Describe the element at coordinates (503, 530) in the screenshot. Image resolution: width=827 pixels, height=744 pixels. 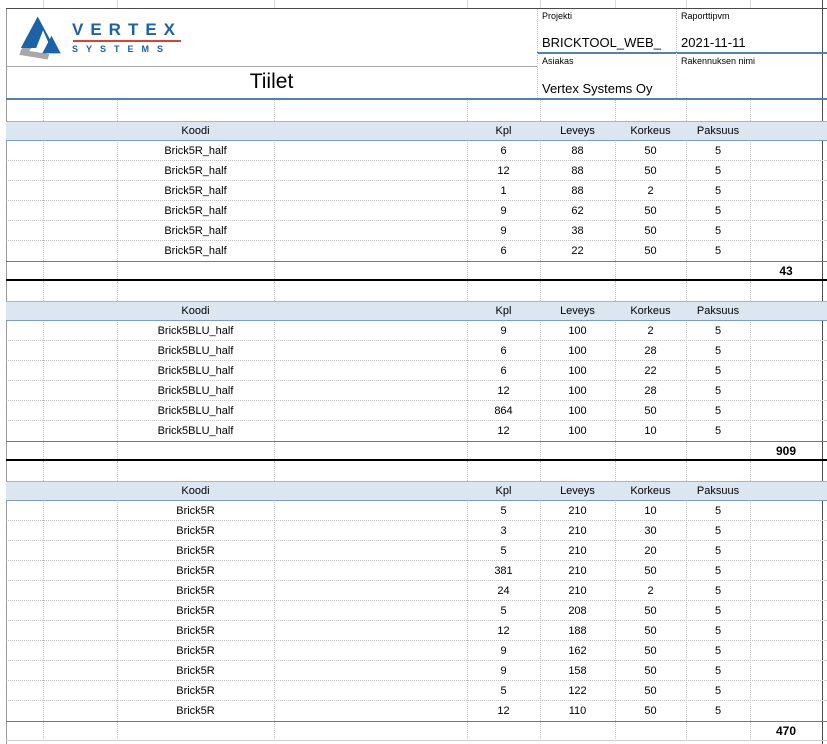
I see `cell-kpl: 3` at that location.